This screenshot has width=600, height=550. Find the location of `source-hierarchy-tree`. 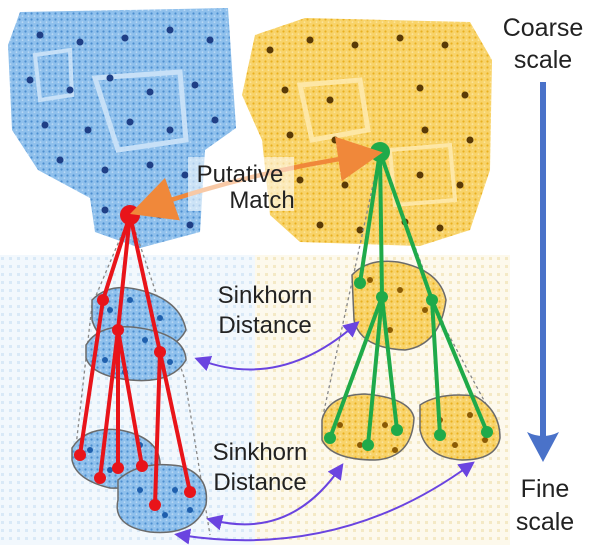

source-hierarchy-tree is located at coordinates (135, 358).